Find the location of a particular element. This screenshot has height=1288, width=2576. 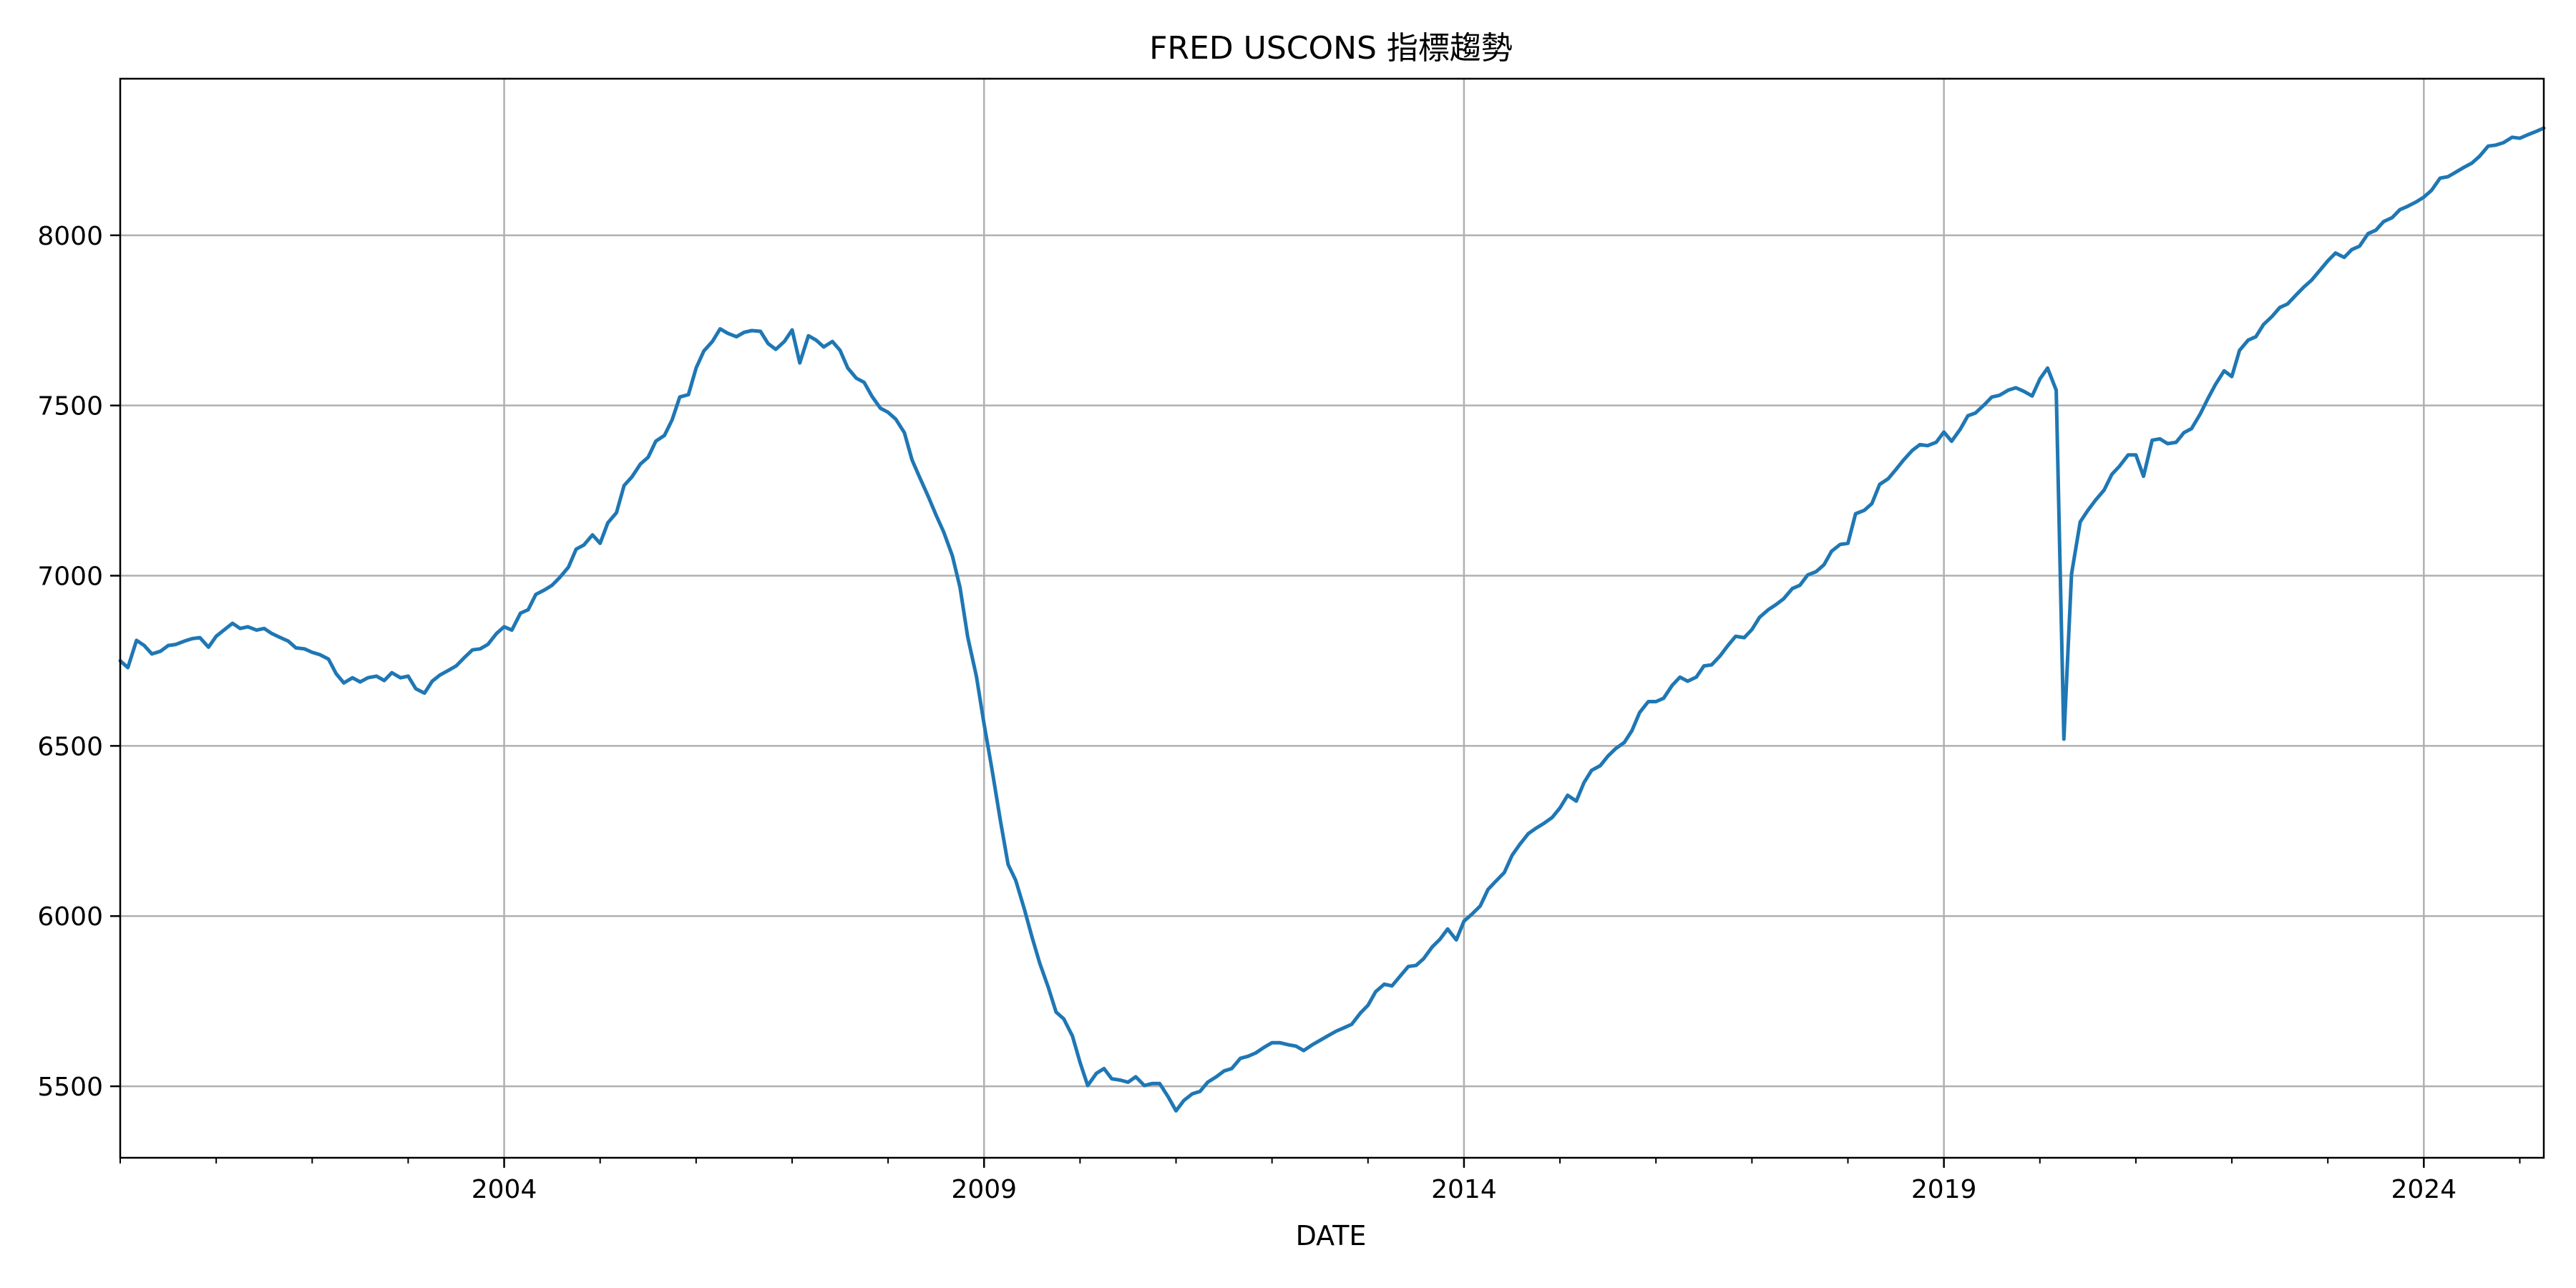

y-tick-label: 7500 is located at coordinates (70, 407).